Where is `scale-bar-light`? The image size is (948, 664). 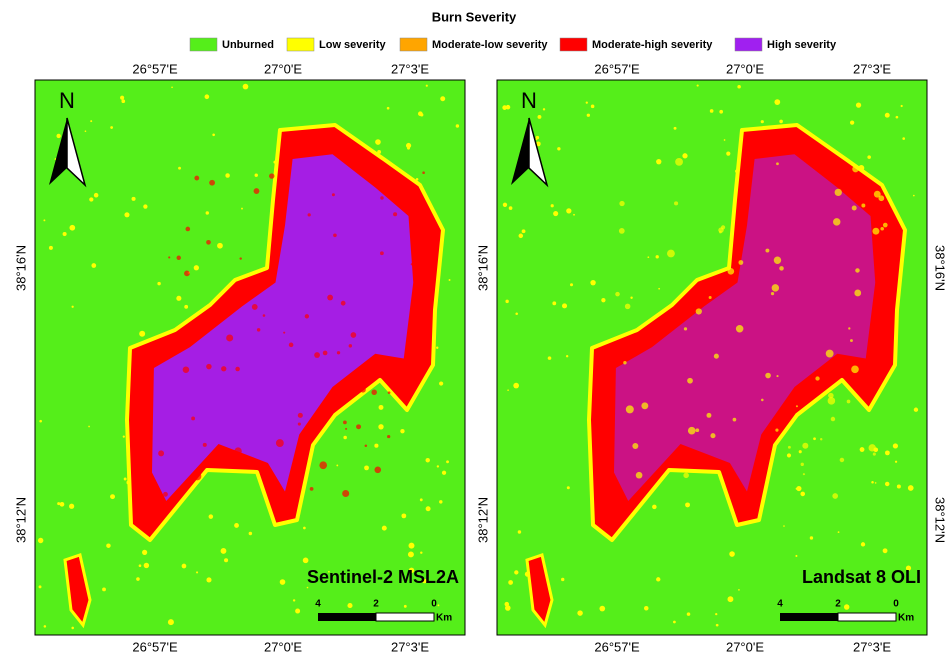
scale-bar-light is located at coordinates (405, 617).